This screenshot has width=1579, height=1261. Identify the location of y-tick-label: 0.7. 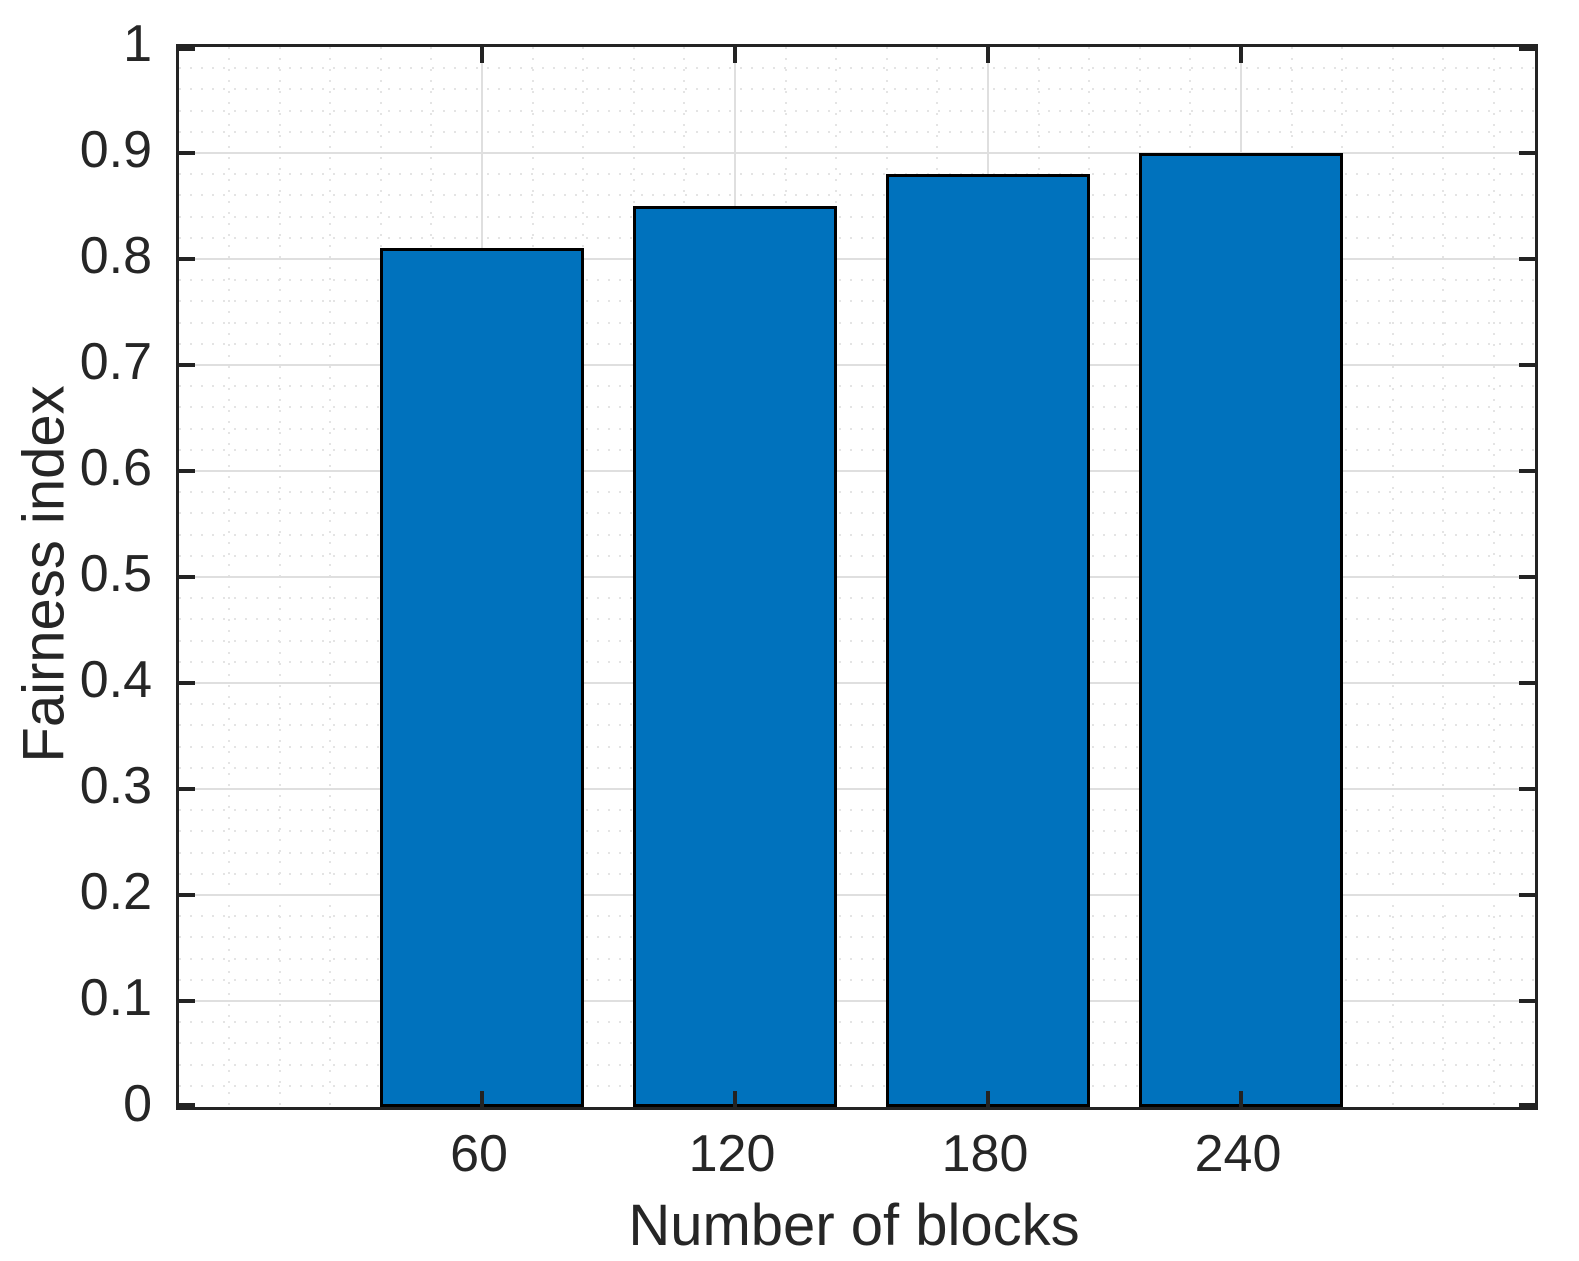
(115, 362).